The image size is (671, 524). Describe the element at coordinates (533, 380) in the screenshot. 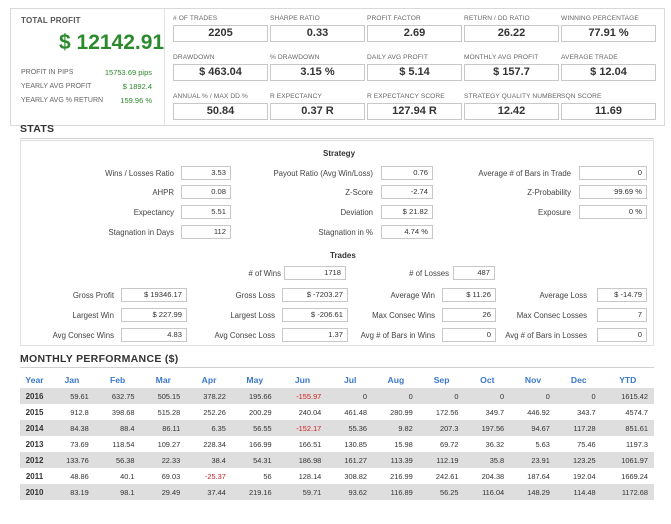

I see `column-header-nov: Nov` at that location.